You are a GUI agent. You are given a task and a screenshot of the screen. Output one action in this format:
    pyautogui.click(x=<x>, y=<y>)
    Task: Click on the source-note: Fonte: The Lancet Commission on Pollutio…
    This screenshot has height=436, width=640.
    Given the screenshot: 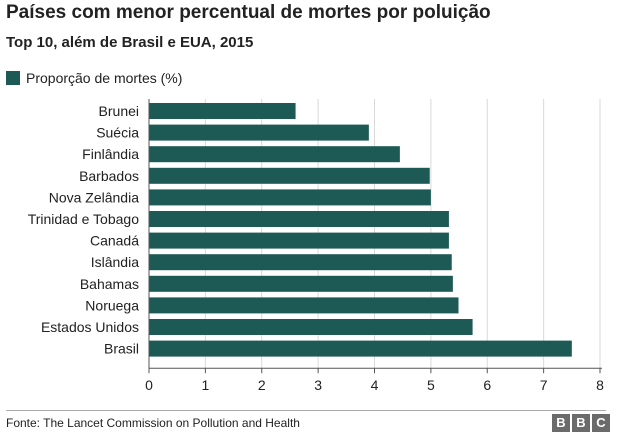 What is the action you would take?
    pyautogui.click(x=153, y=423)
    